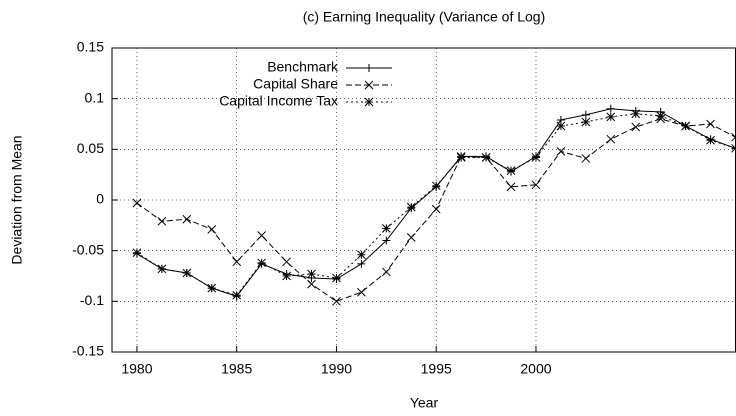  I want to click on x-tick-label: 1995, so click(436, 369).